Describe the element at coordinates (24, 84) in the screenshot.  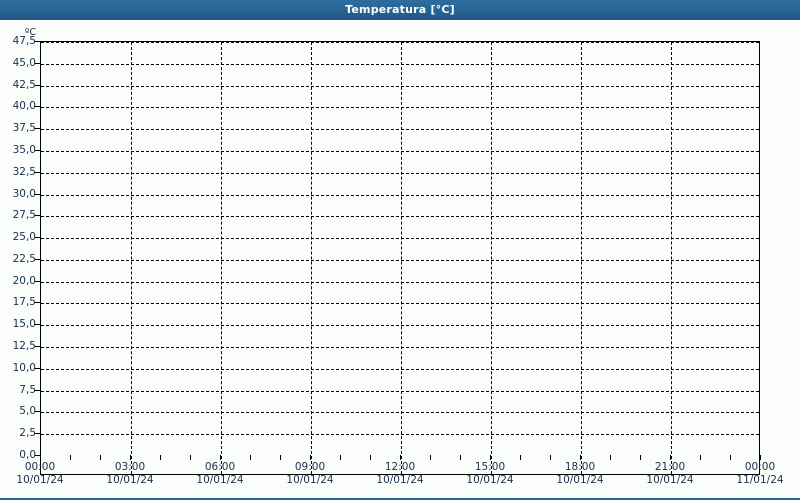
I see `y-axis-tick-label: 42,5` at that location.